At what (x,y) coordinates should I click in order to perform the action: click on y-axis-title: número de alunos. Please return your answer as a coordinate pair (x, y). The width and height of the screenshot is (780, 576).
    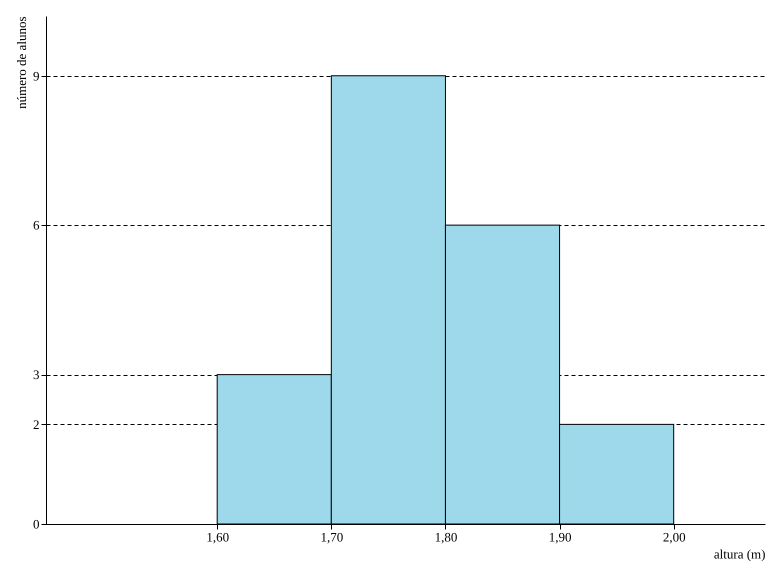
    Looking at the image, I should click on (21, 62).